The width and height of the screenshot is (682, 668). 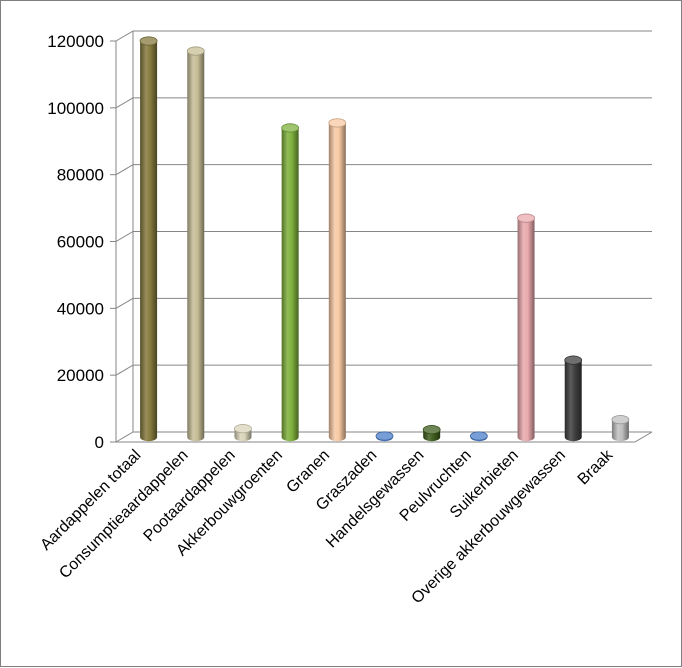 What do you see at coordinates (75, 108) in the screenshot?
I see `y-tick-label: 100000` at bounding box center [75, 108].